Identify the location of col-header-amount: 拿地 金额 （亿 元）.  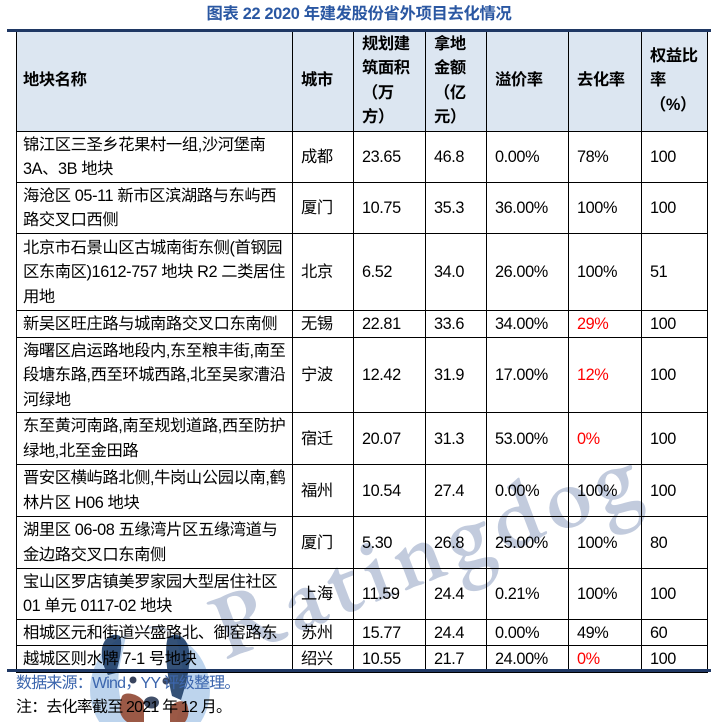
(456, 80).